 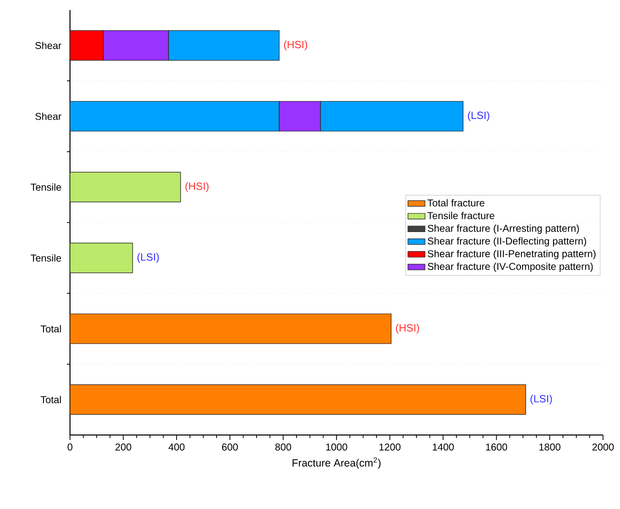 What do you see at coordinates (283, 447) in the screenshot?
I see `x-tick-label: 800` at bounding box center [283, 447].